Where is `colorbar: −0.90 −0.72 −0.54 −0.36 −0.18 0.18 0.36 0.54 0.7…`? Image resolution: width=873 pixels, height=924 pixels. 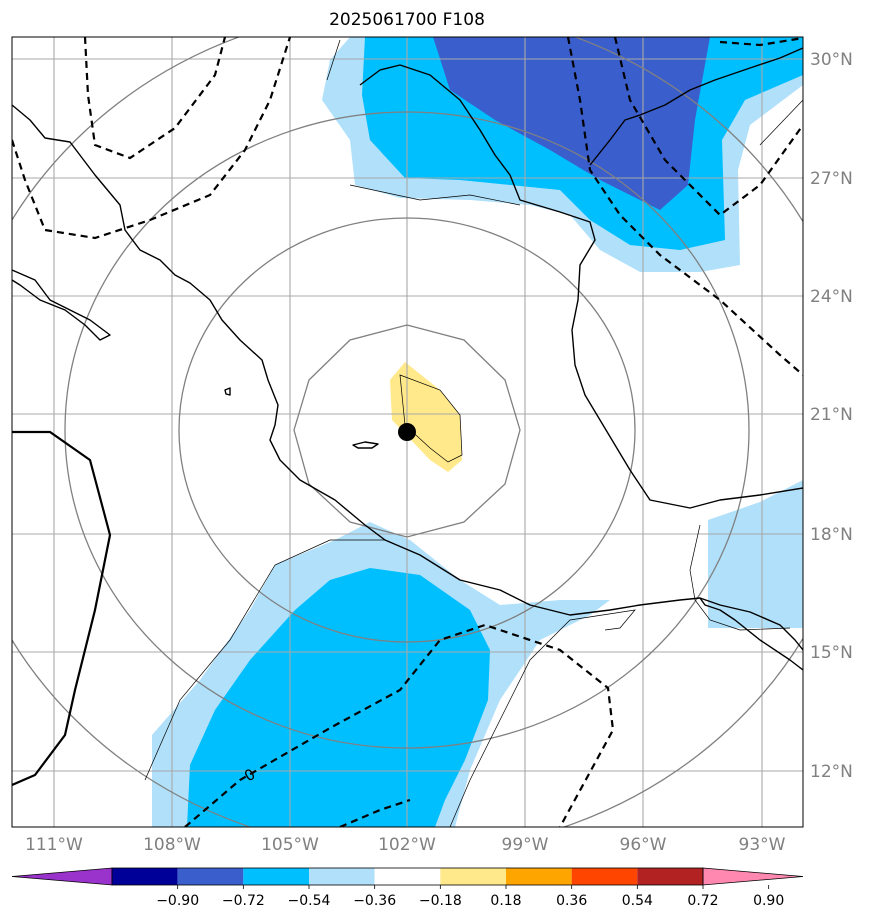
colorbar: −0.90 −0.72 −0.54 −0.36 −0.18 0.18 0.36 0.54 0.7… is located at coordinates (407, 888).